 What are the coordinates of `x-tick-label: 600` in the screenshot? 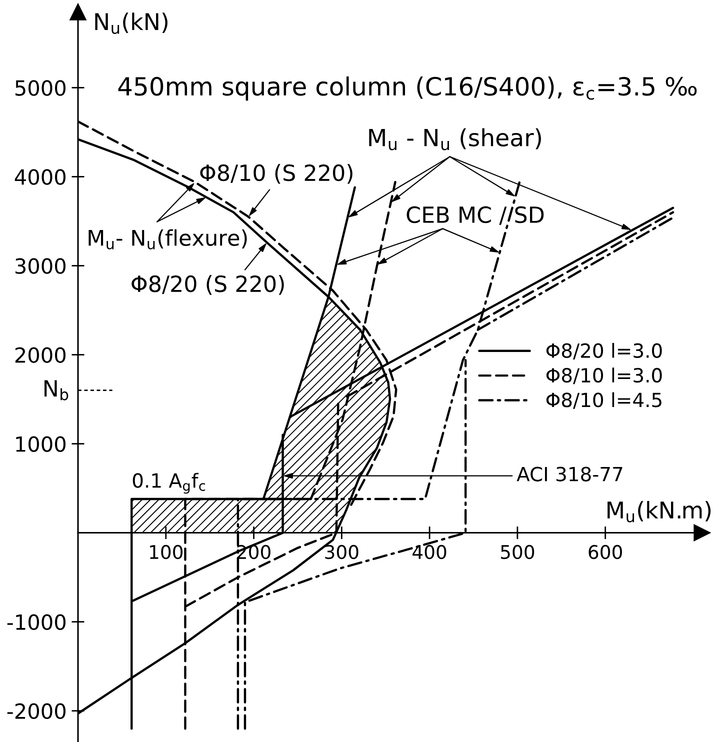 It's located at (605, 552).